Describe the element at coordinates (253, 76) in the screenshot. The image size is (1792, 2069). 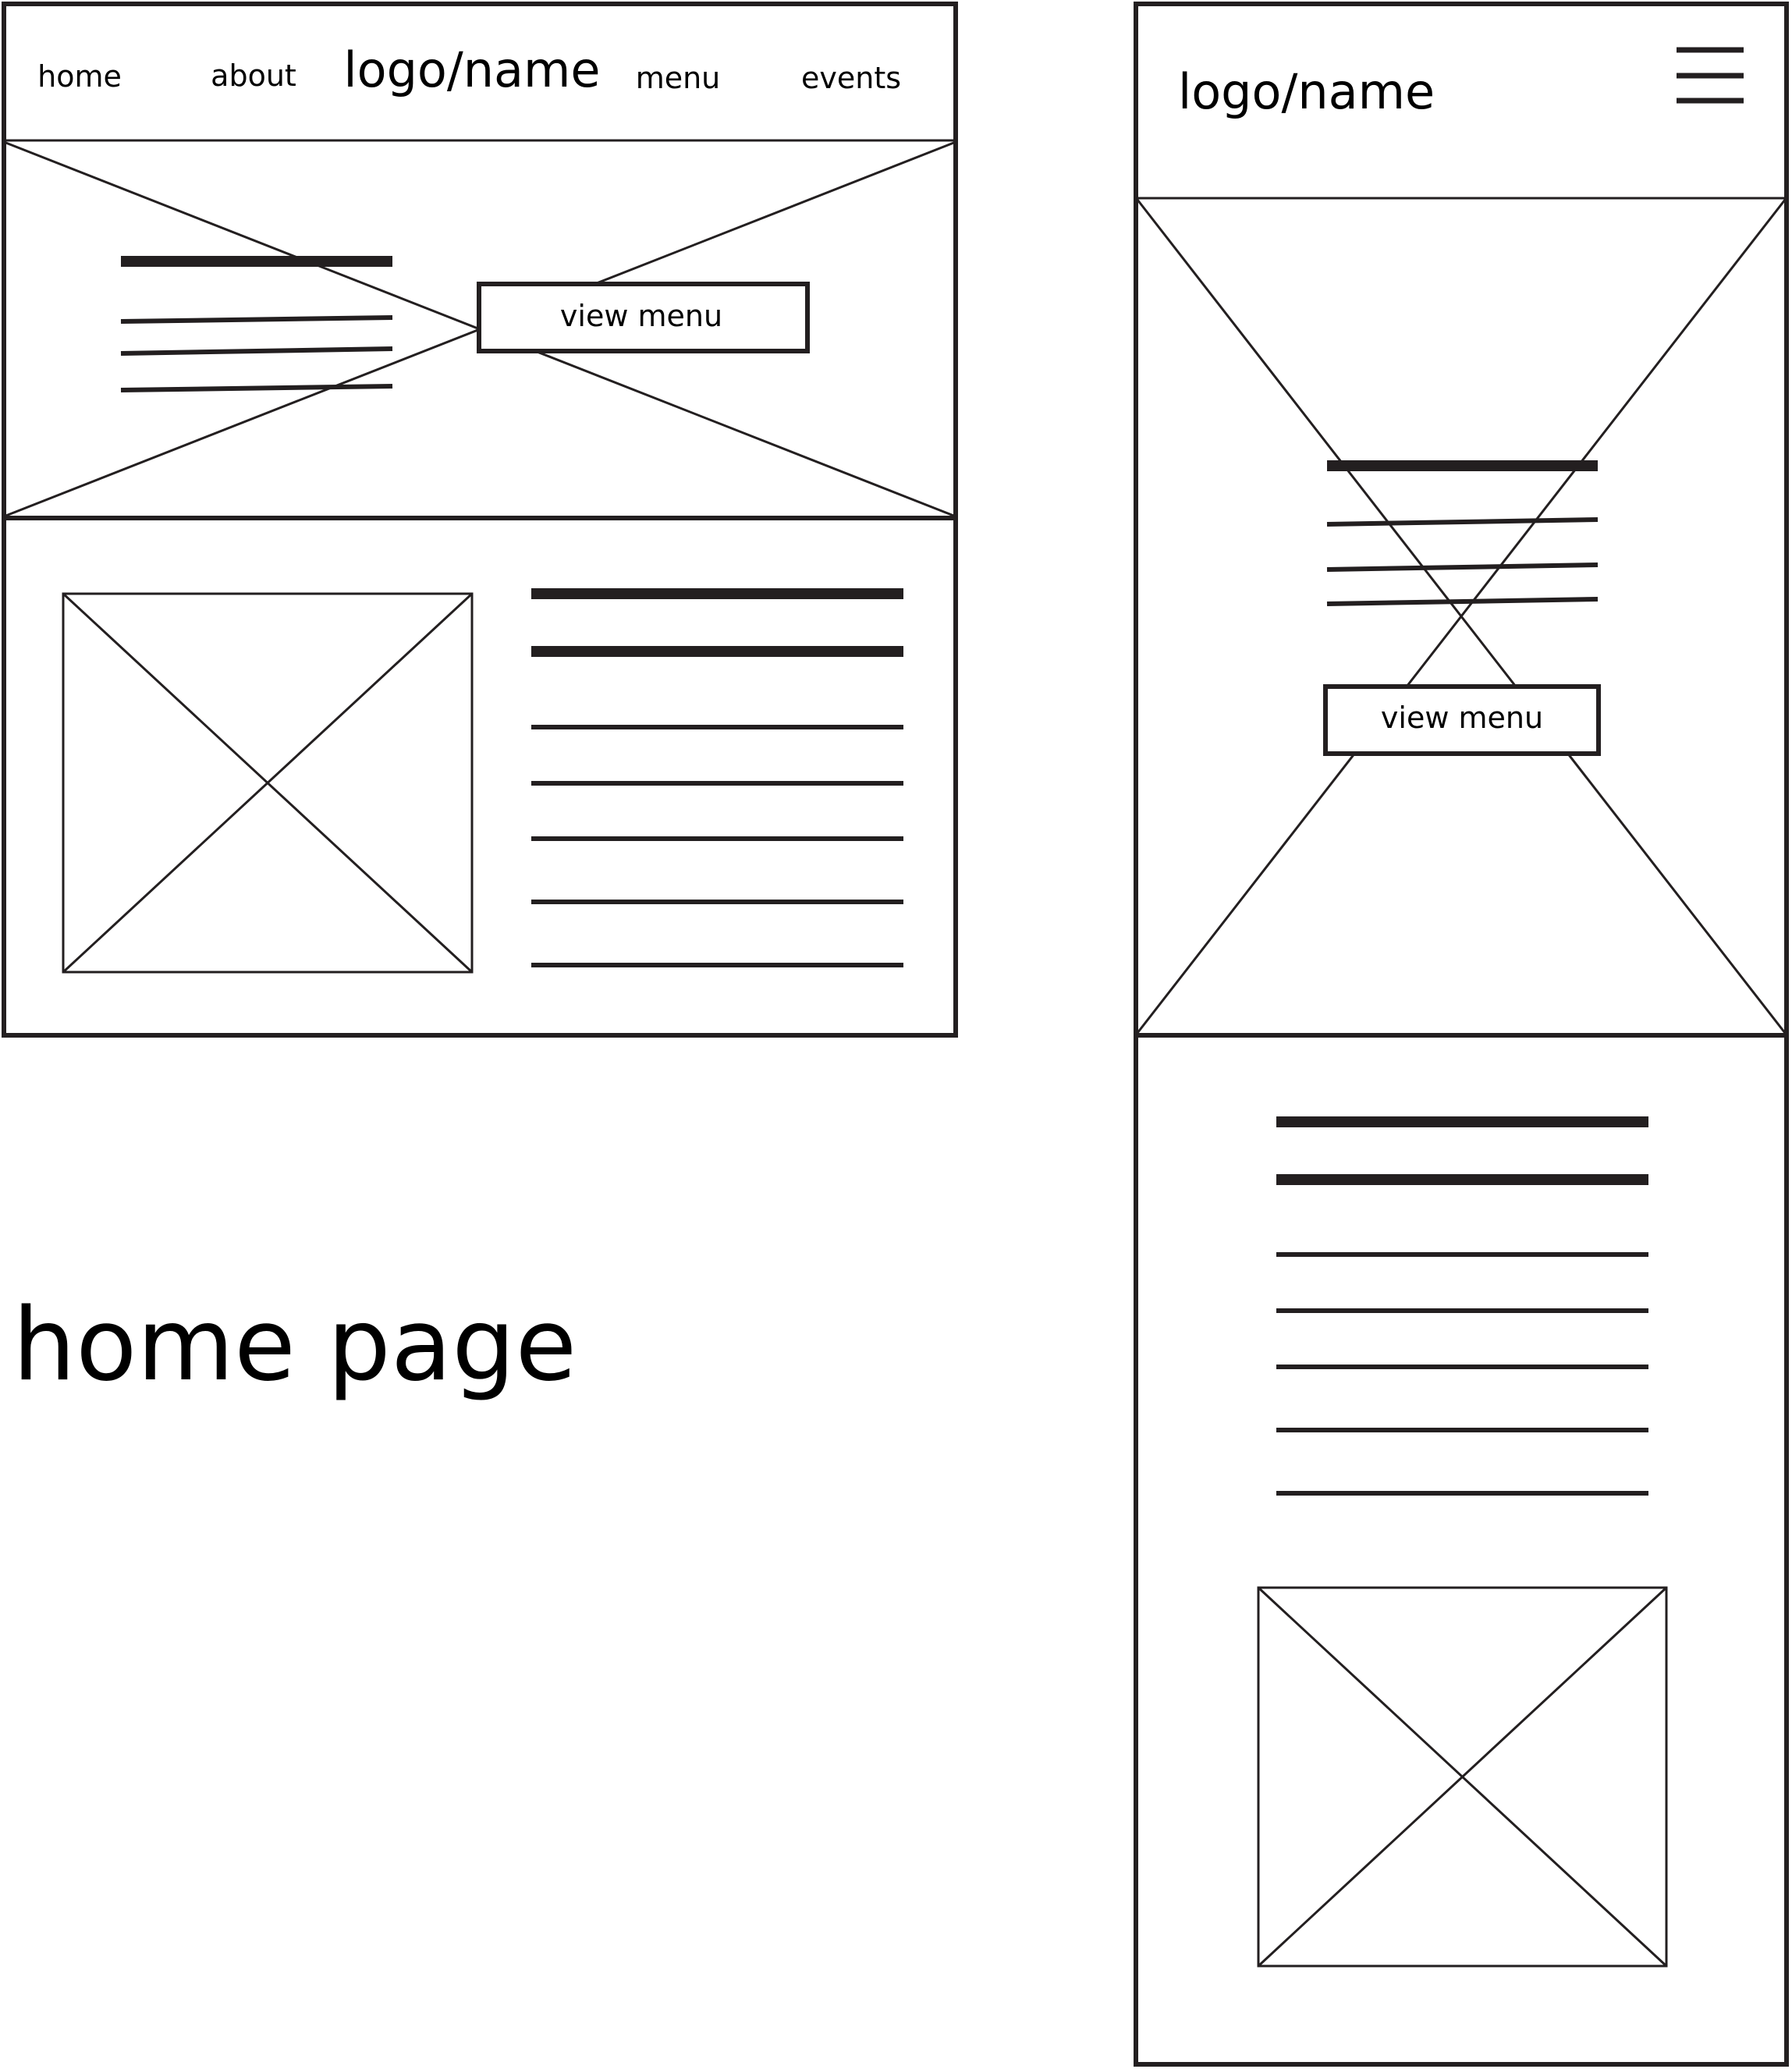
I see `nav-about-link: about` at that location.